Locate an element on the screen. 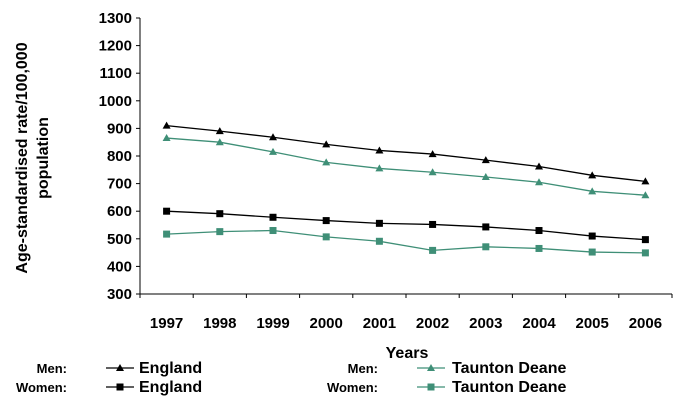 This screenshot has height=401, width=676. x-axis-ticks: 1997 1998 1999 2000 2001 2002 2003 2004 2005 2006 is located at coordinates (406, 313).